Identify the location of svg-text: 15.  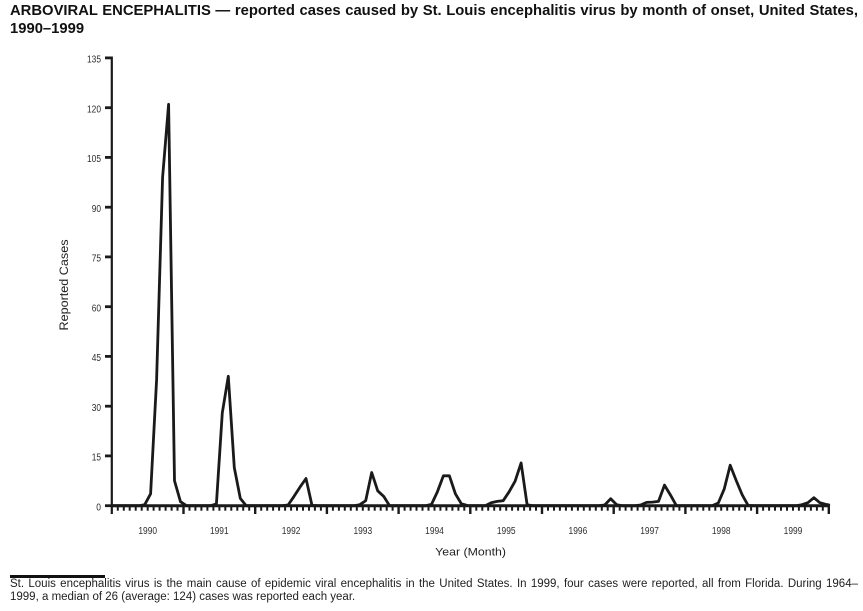
(97, 458).